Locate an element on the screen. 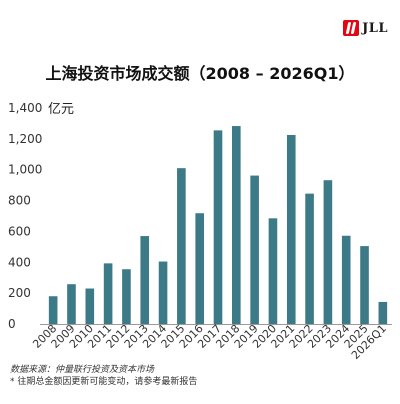  bar-2021 is located at coordinates (291, 229).